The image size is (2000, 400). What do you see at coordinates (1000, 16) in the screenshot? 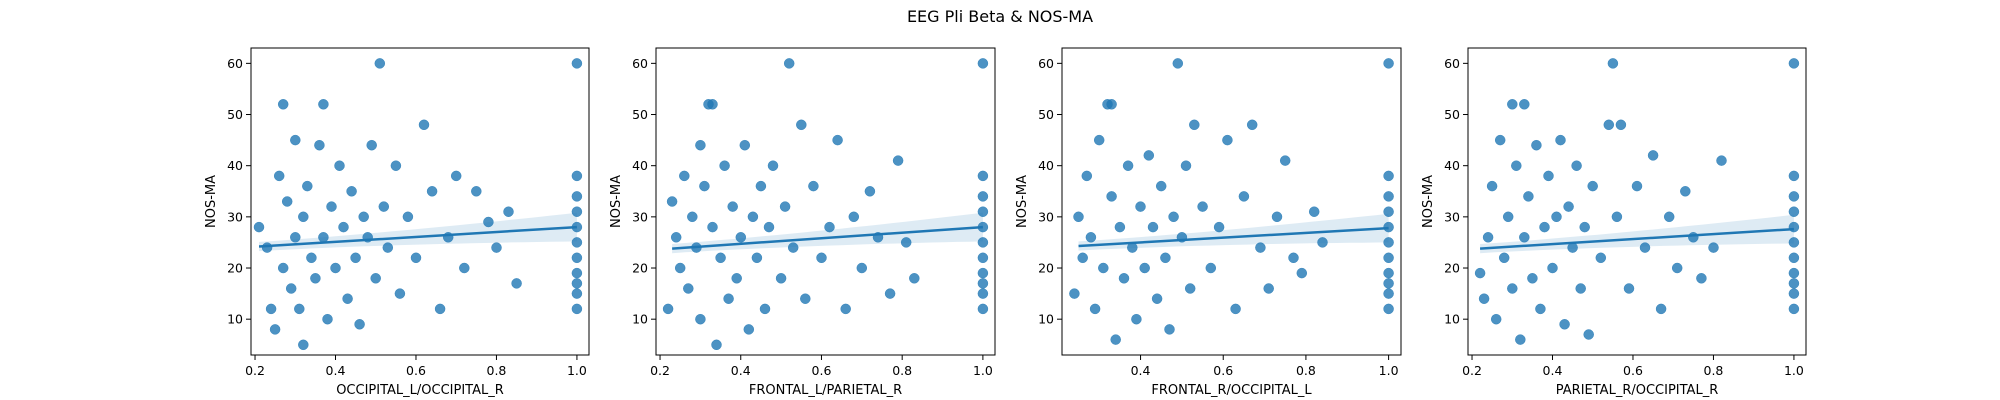
I see `figure-title: EEG Pli Beta & NOS-MA` at bounding box center [1000, 16].